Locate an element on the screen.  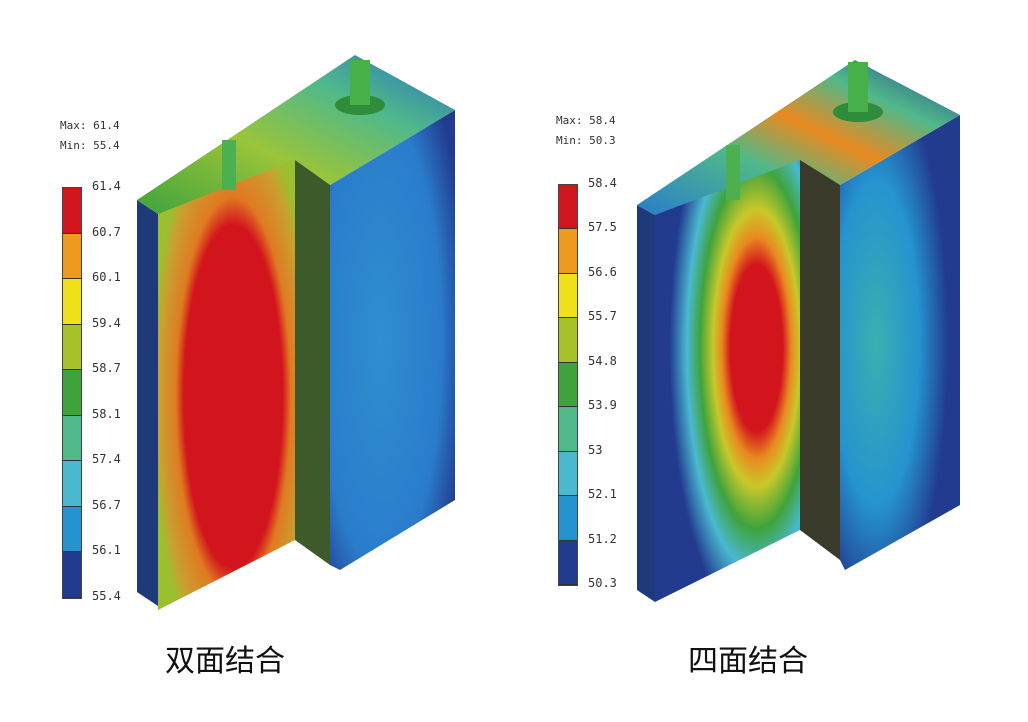
legend-tick-label: 55.4 is located at coordinates (106, 596).